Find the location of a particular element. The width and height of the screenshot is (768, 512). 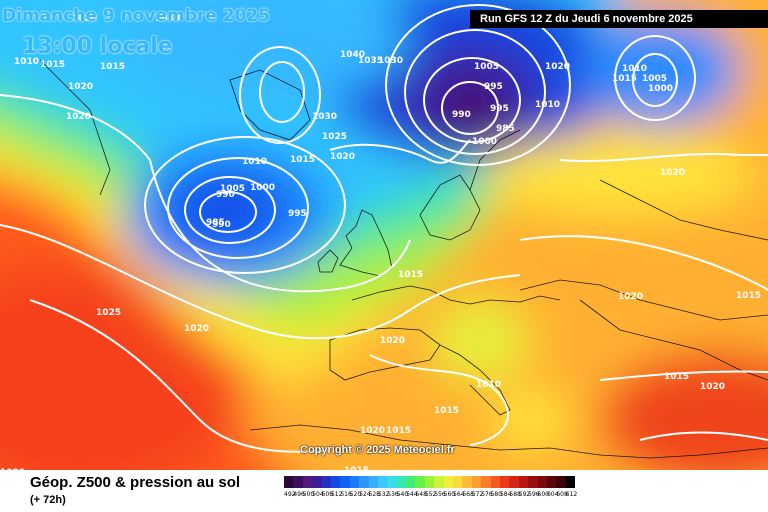

scale-tick-label: 544 is located at coordinates (412, 494).